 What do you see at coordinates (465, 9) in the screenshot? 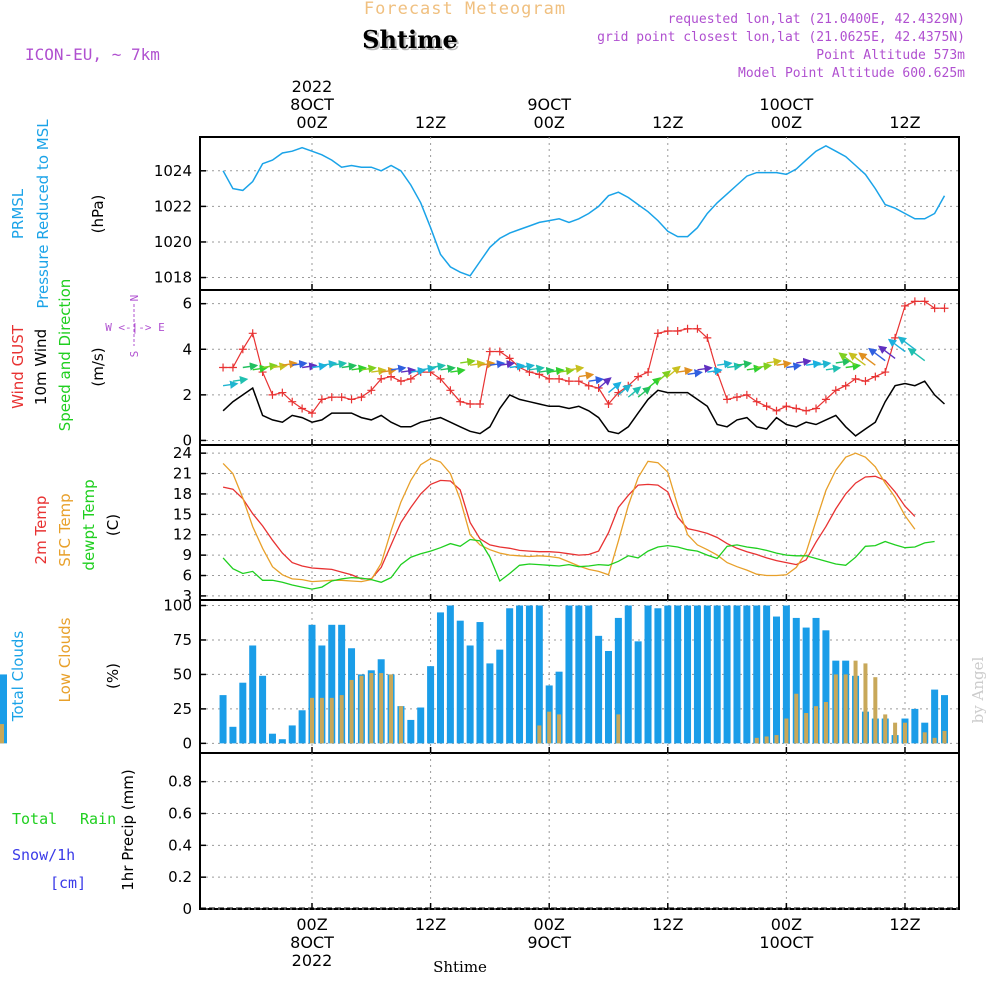
I see `title-top: Forecast Meteogram` at bounding box center [465, 9].